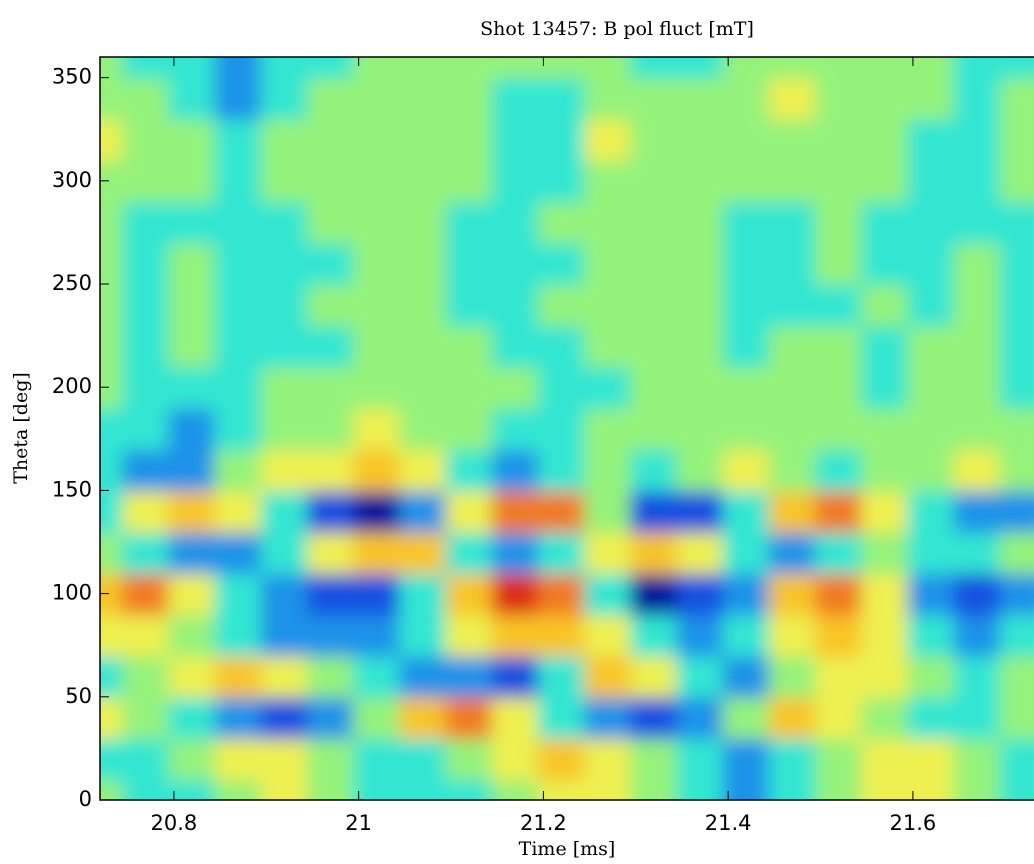  Describe the element at coordinates (728, 823) in the screenshot. I see `x-tick-label: 21.4` at that location.